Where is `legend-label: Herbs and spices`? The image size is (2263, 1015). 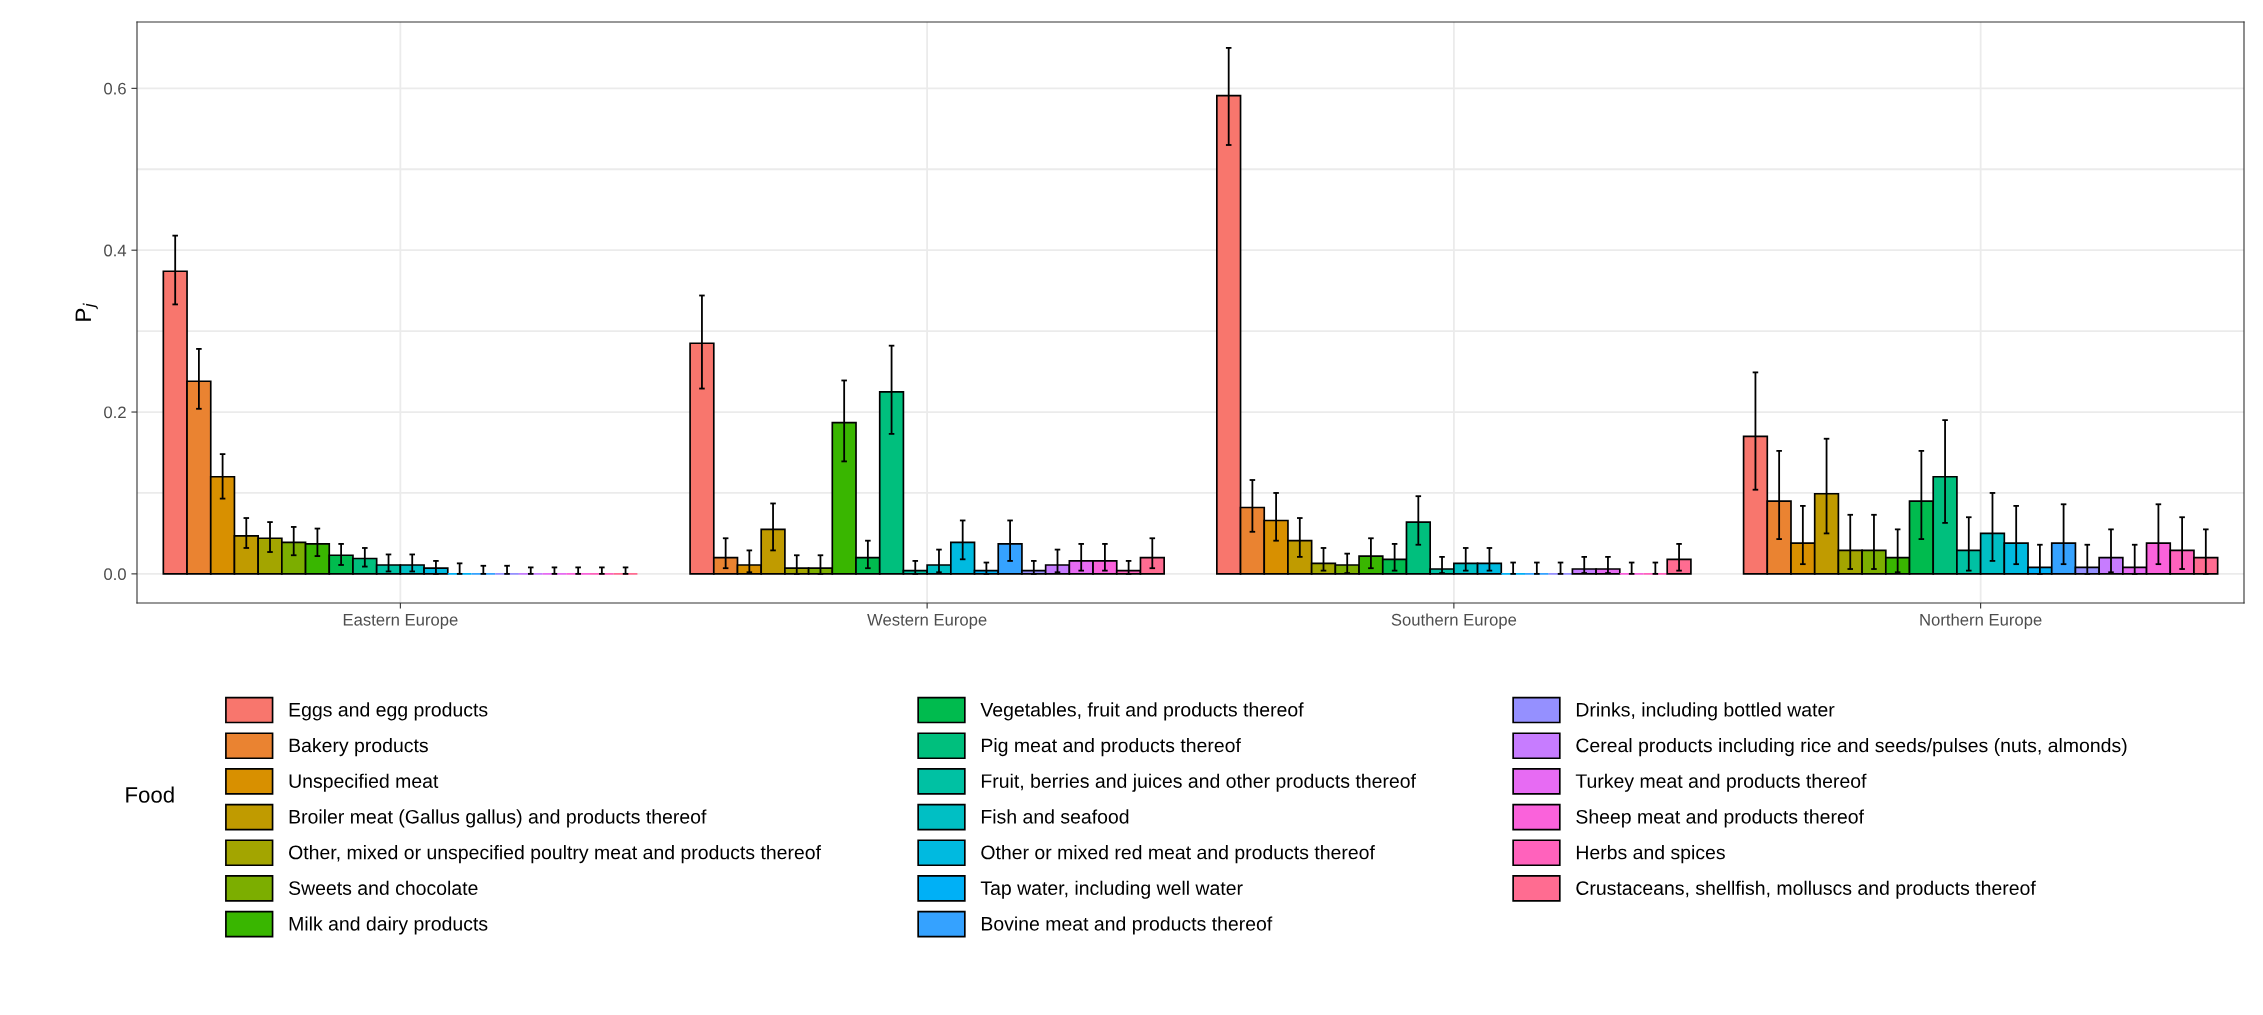 legend-label: Herbs and spices is located at coordinates (1650, 854).